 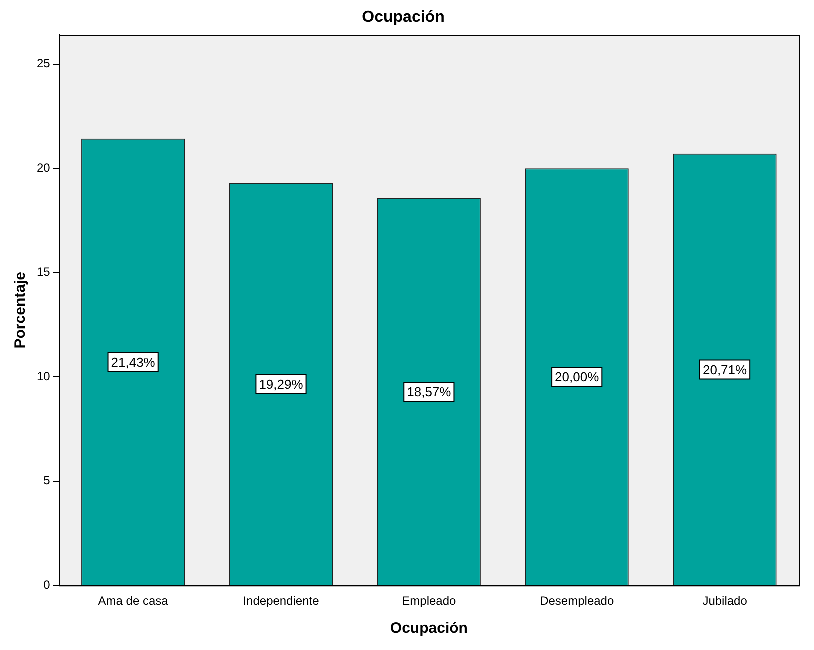 I want to click on x-tick-label: Empleado, so click(x=429, y=601).